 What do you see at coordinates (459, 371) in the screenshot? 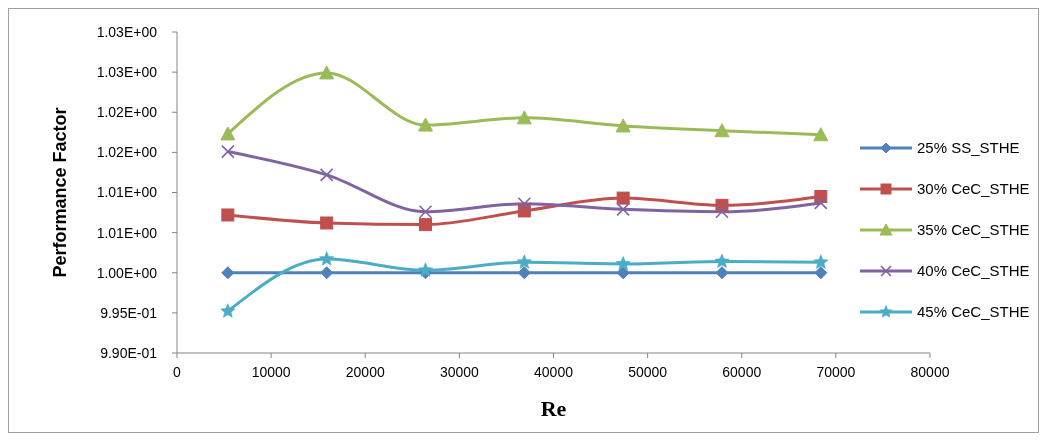
I see `x-tick-label: 30000` at bounding box center [459, 371].